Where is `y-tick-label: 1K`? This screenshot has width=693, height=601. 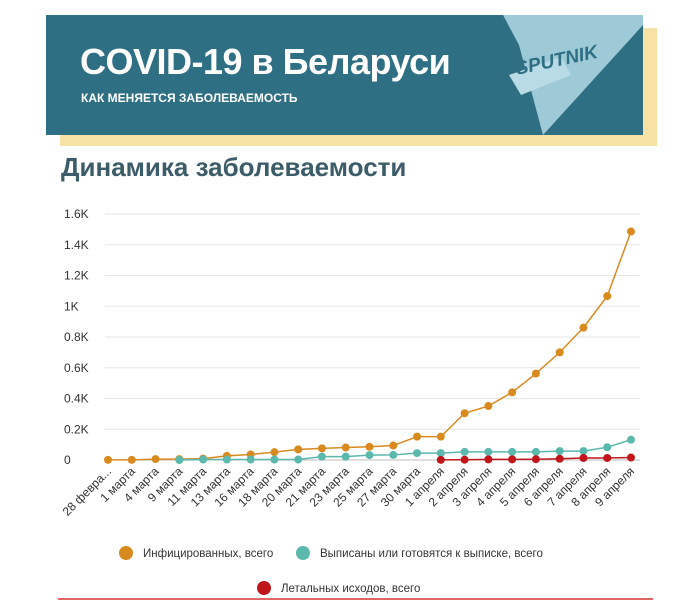 y-tick-label: 1K is located at coordinates (71, 306).